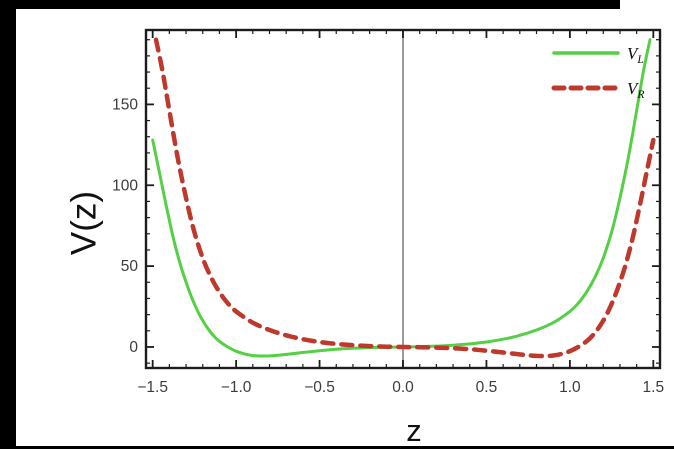 The height and width of the screenshot is (449, 674). I want to click on letterbox-top, so click(310, 4).